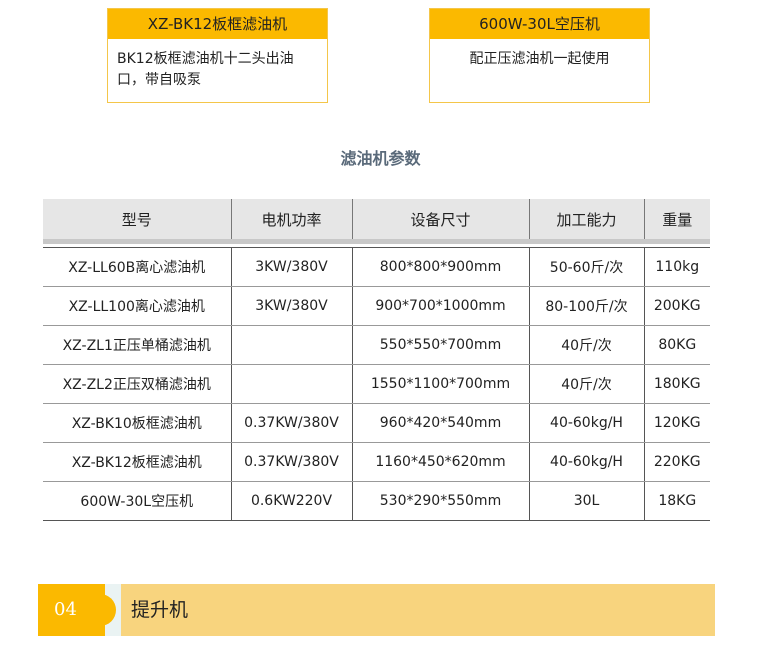  Describe the element at coordinates (440, 219) in the screenshot. I see `column-header: 设备尺寸` at that location.